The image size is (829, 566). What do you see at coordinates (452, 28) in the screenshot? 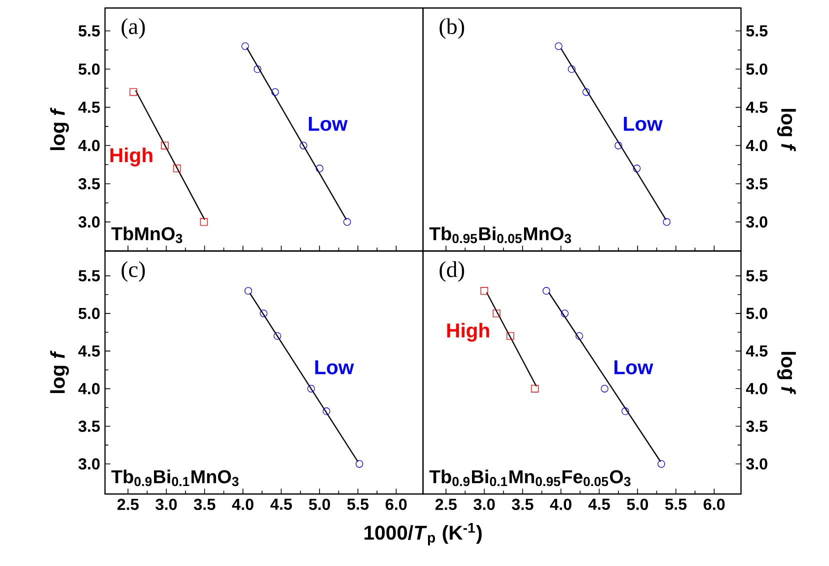
I see `annotation: (b)` at bounding box center [452, 28].